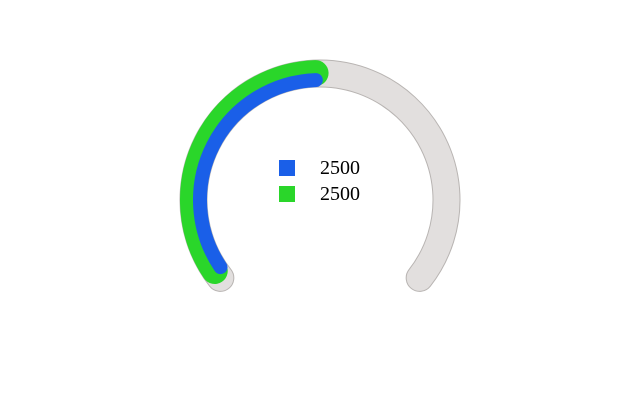  Describe the element at coordinates (340, 194) in the screenshot. I see `legend-label-green: 2500` at that location.